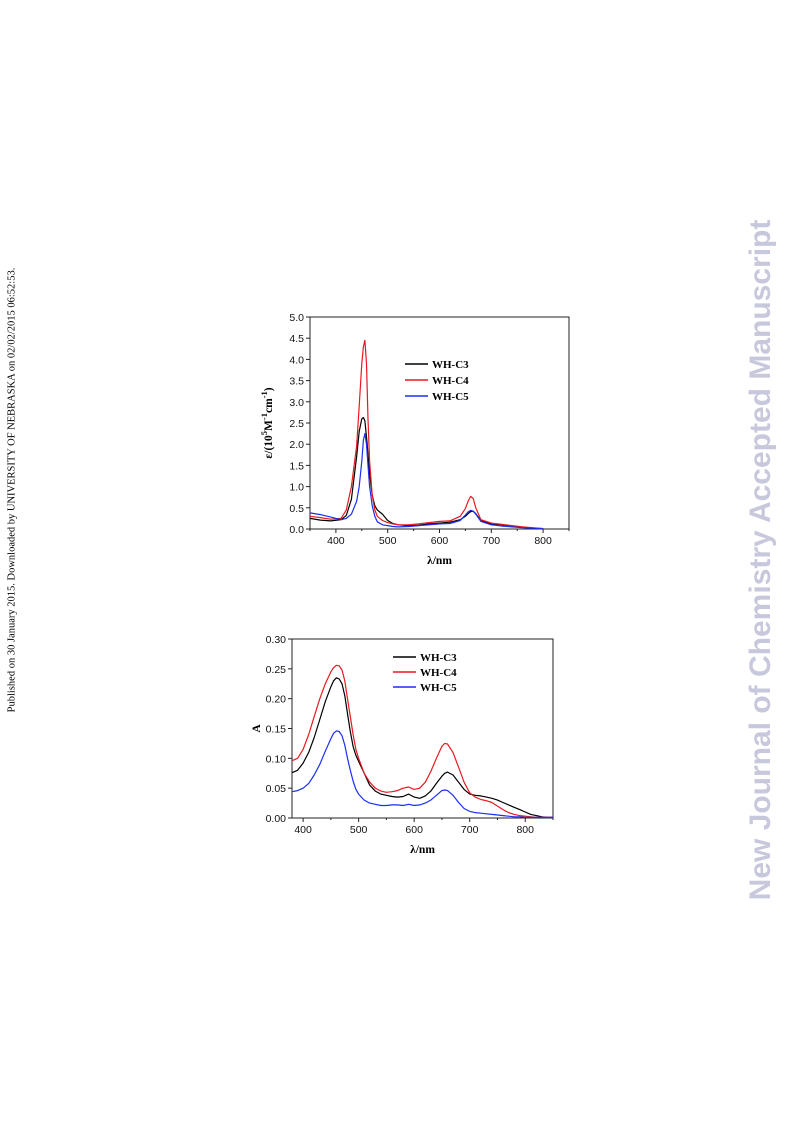  I want to click on y-axis-label: A, so click(257, 728).